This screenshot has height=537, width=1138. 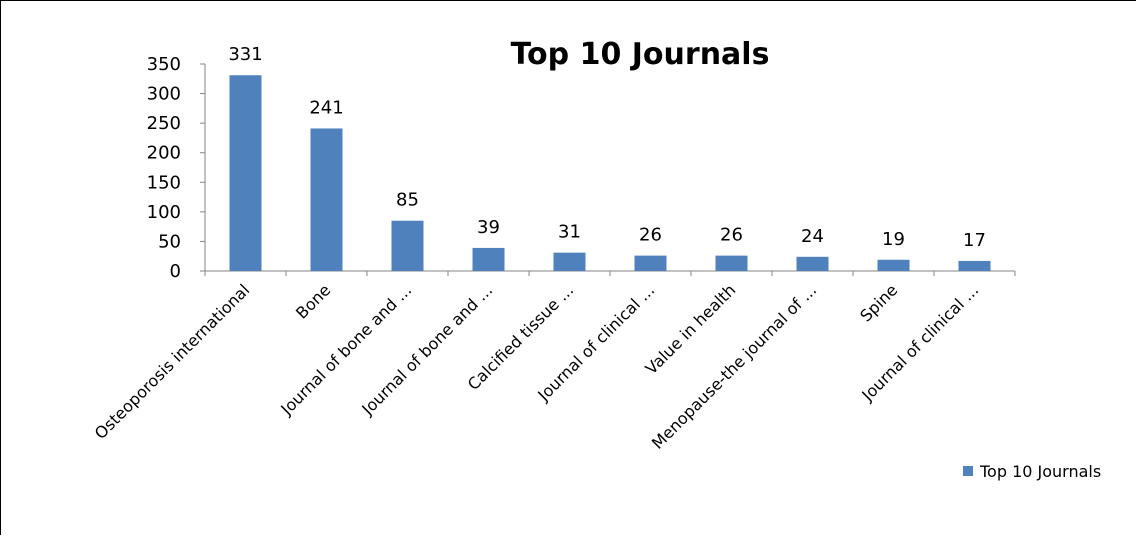 What do you see at coordinates (640, 54) in the screenshot?
I see `chart-title: Top 10 Journals` at bounding box center [640, 54].